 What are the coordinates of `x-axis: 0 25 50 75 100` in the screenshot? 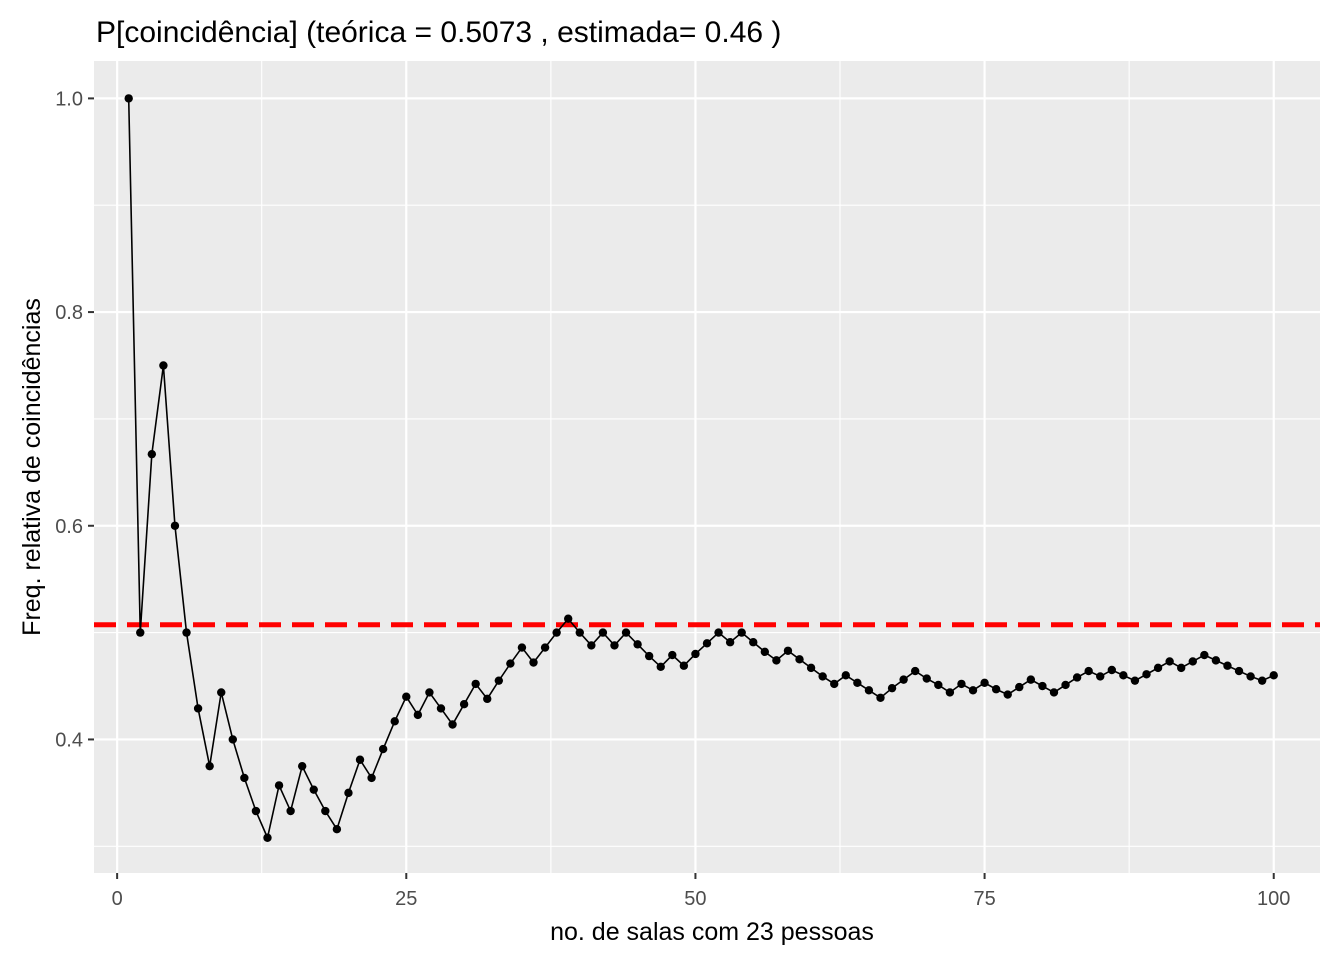 It's located at (701, 891).